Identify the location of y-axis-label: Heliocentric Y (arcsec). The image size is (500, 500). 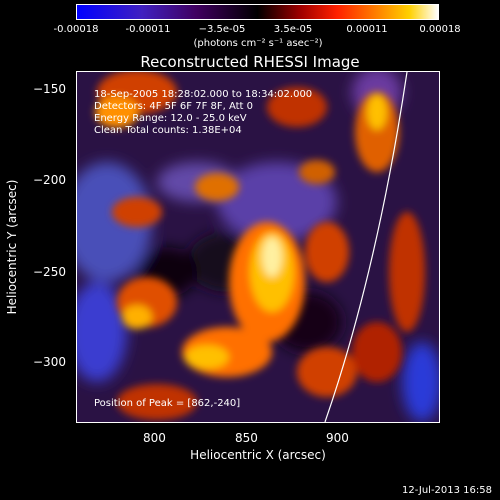
(12, 247).